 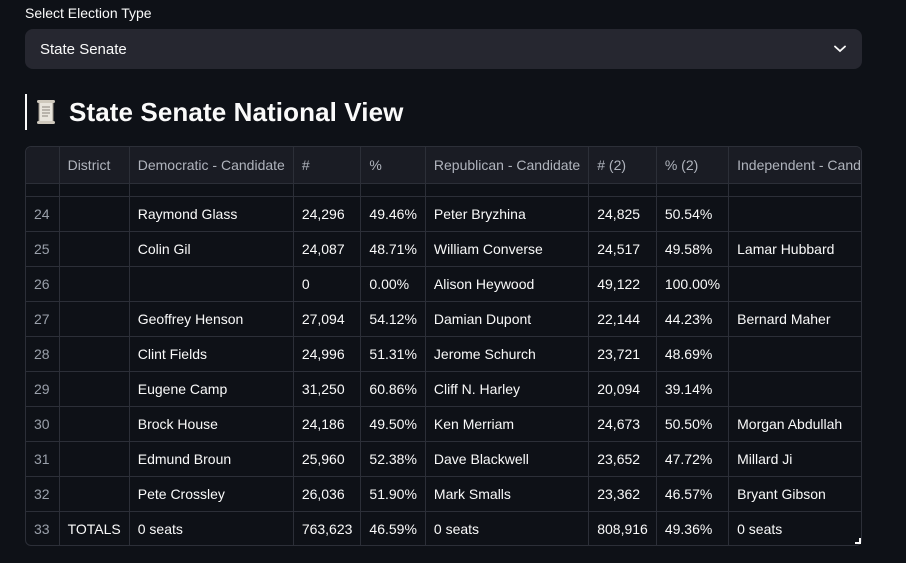 What do you see at coordinates (507, 459) in the screenshot?
I see `table-cell: Dave Blackwell` at bounding box center [507, 459].